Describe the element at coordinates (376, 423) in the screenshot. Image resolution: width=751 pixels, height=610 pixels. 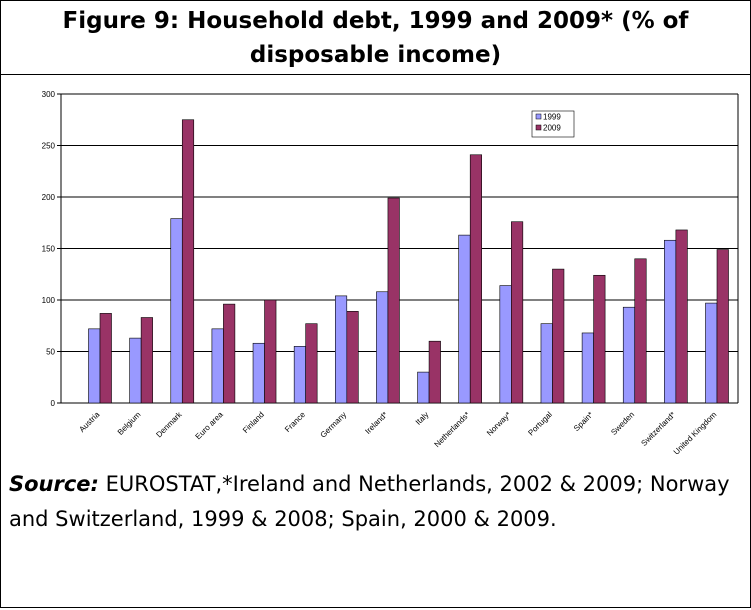
I see `x-tick-label: Ireland*` at that location.